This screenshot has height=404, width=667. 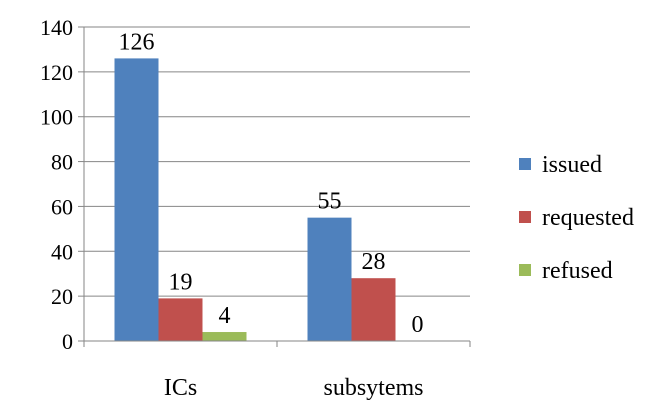 I want to click on category-label-subsytems: subsytems, so click(x=373, y=388).